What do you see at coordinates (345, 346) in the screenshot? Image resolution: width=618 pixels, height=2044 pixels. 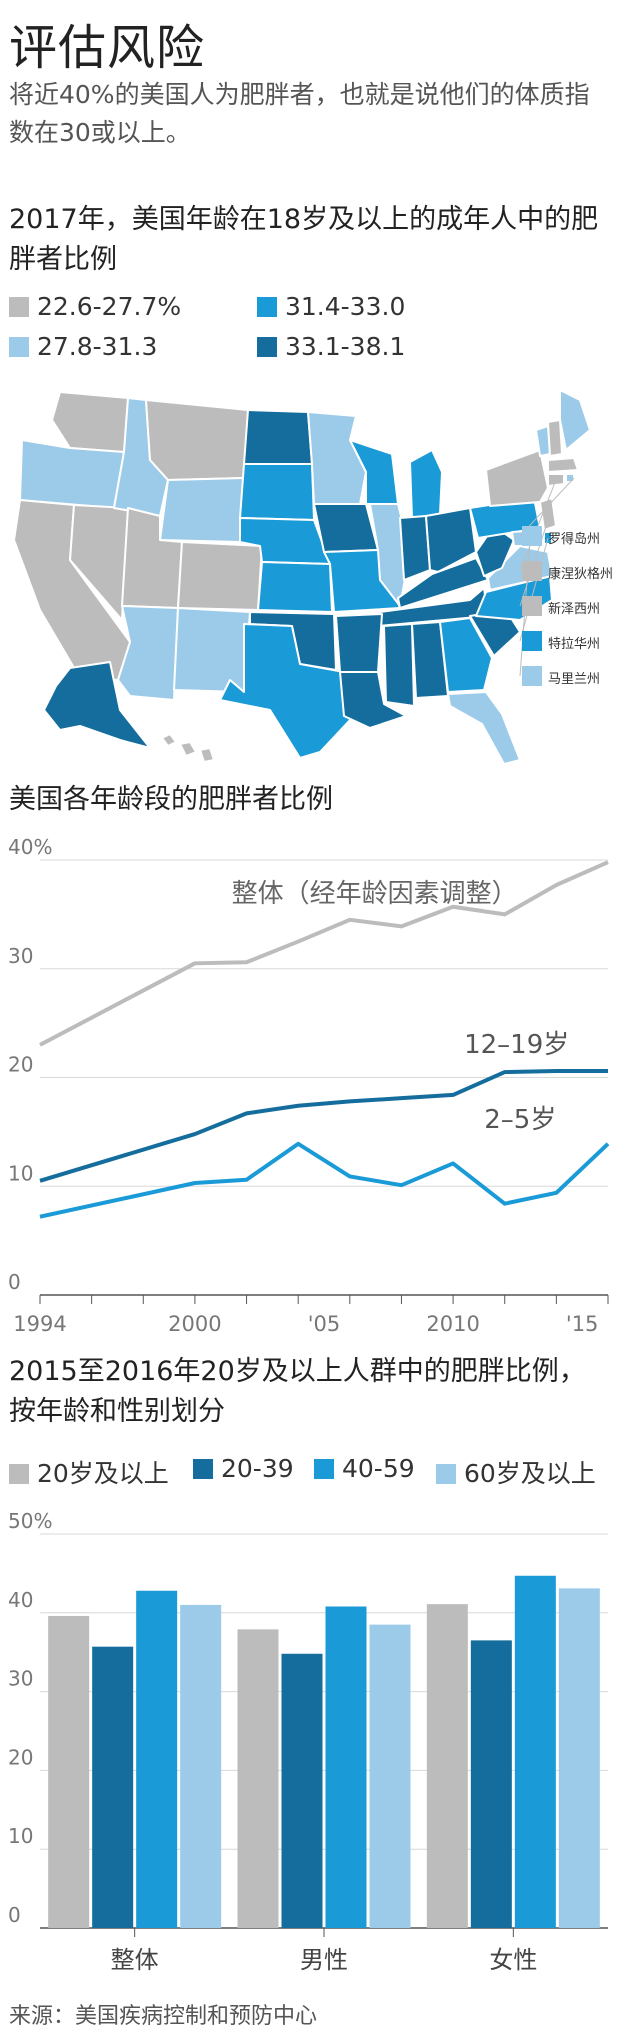 I see `map-legend-label: 33.1-38.1` at bounding box center [345, 346].